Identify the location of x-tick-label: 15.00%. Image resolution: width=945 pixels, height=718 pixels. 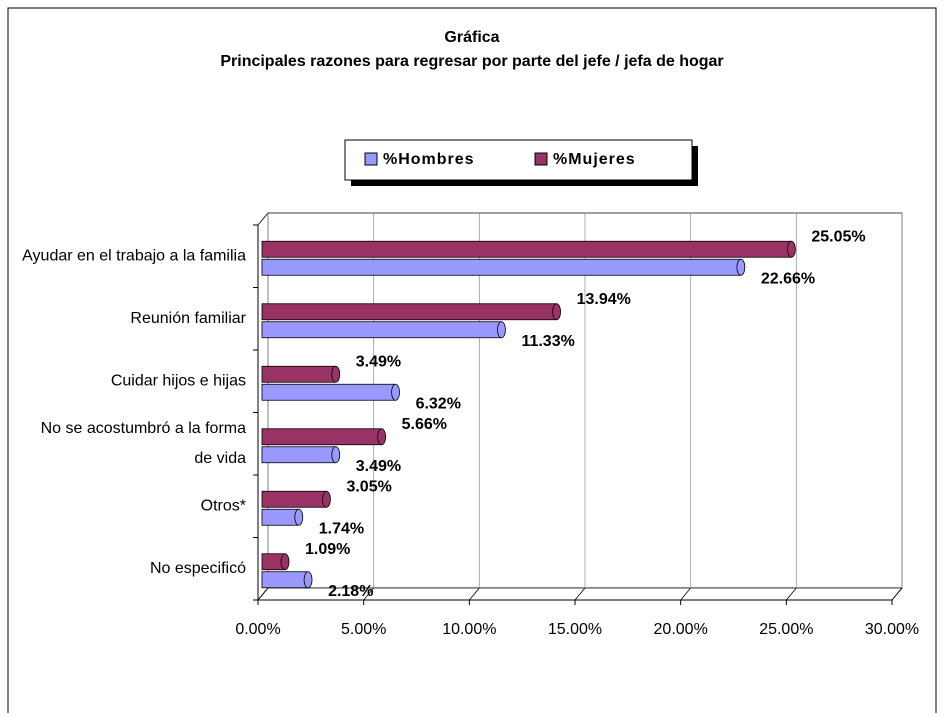
(575, 629).